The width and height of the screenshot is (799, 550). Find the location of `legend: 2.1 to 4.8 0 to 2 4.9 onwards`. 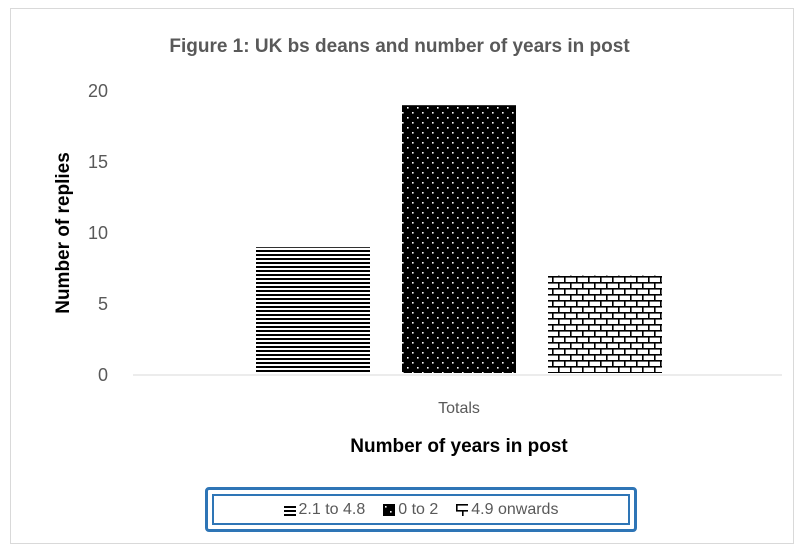

legend: 2.1 to 4.8 0 to 2 4.9 onwards is located at coordinates (421, 509).